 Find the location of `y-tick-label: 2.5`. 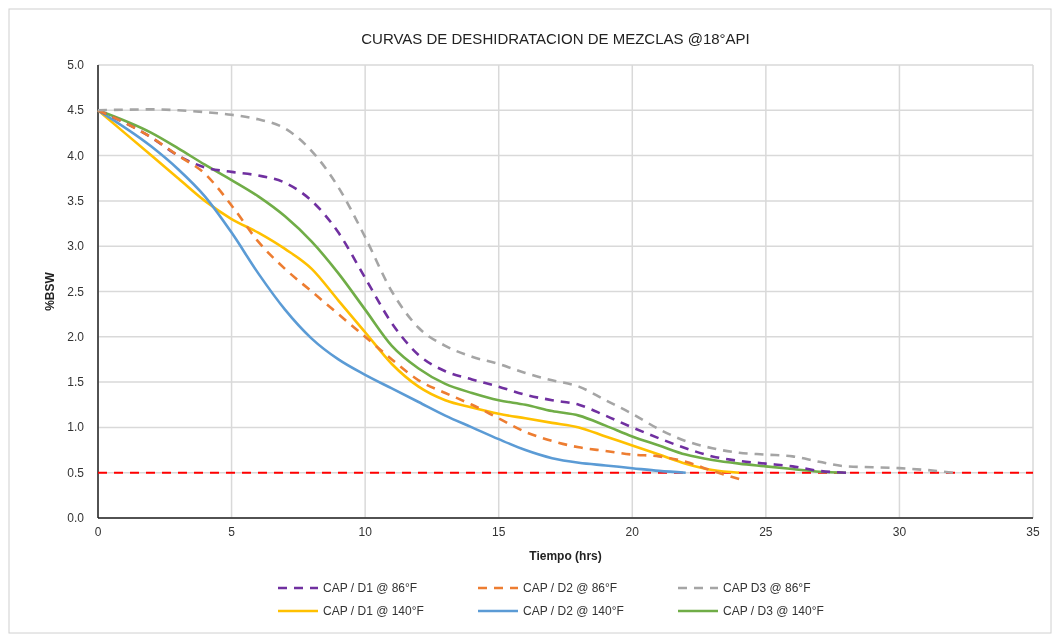

y-tick-label: 2.5 is located at coordinates (76, 291).